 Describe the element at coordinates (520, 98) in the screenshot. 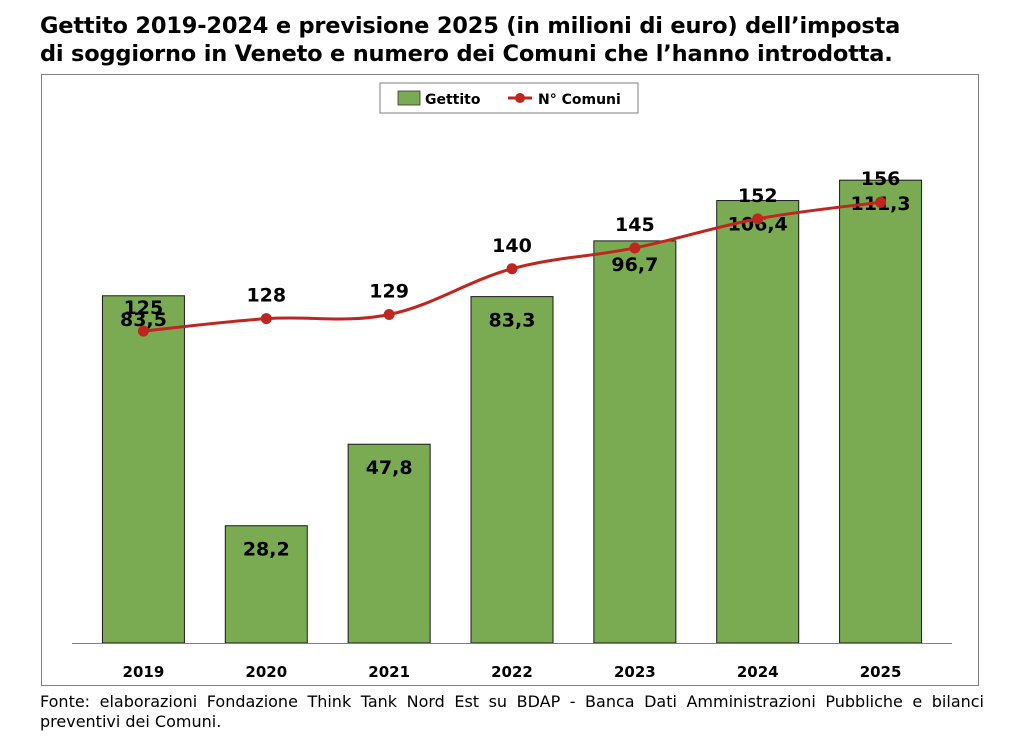

I see `legend-marker-comuni` at that location.